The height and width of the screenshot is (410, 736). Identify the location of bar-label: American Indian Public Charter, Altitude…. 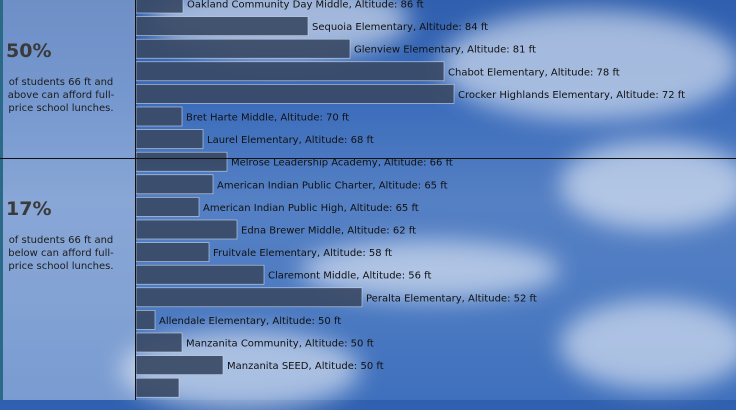
(332, 185).